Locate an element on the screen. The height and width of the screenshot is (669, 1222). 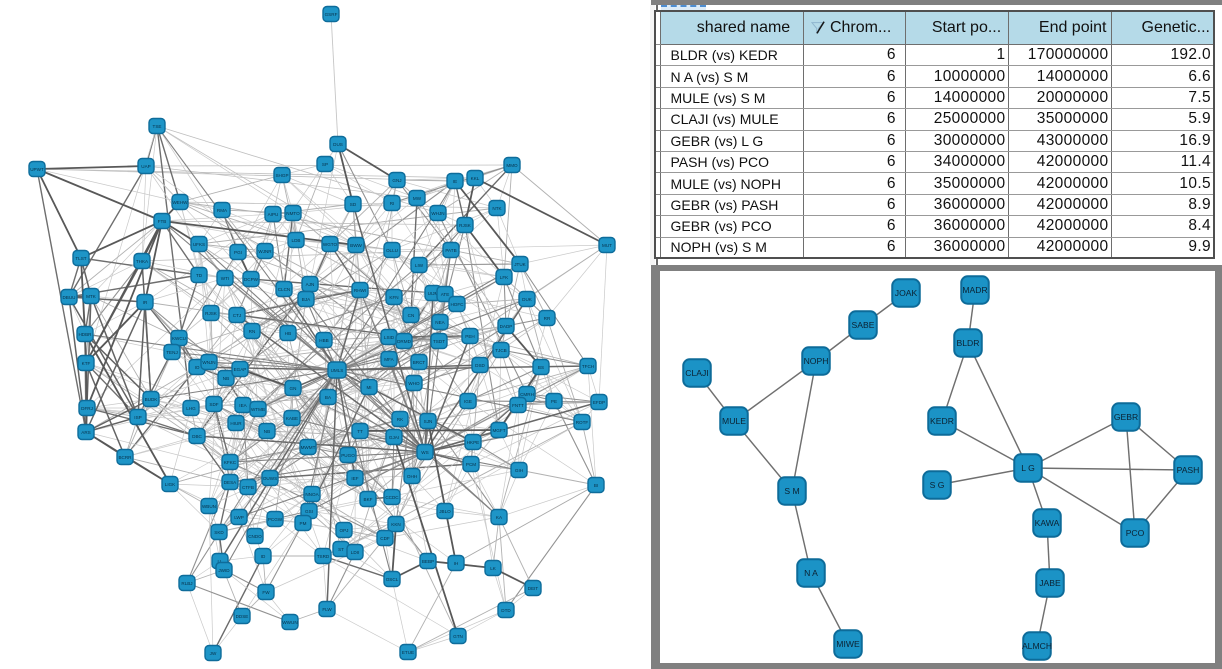
svg-text: JOAK is located at coordinates (906, 293).